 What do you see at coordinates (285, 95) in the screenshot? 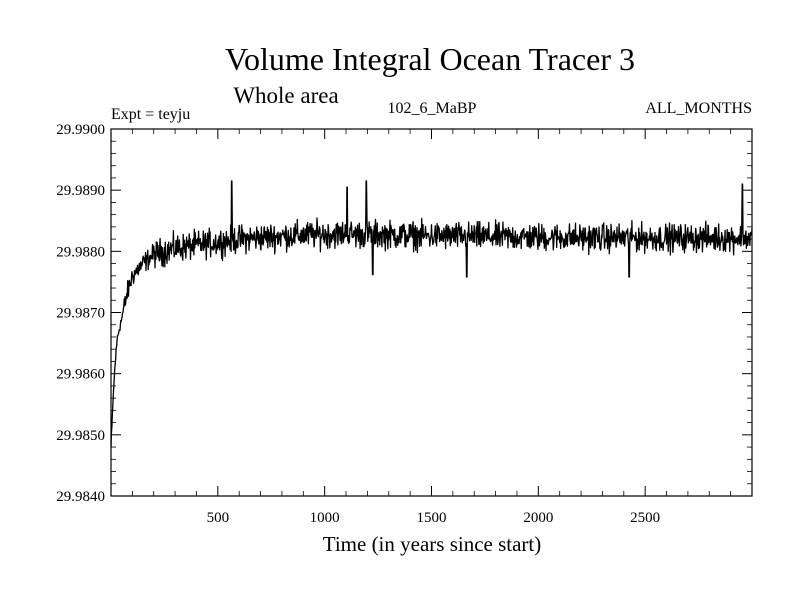
I see `chart-subtitle: Whole area` at bounding box center [285, 95].